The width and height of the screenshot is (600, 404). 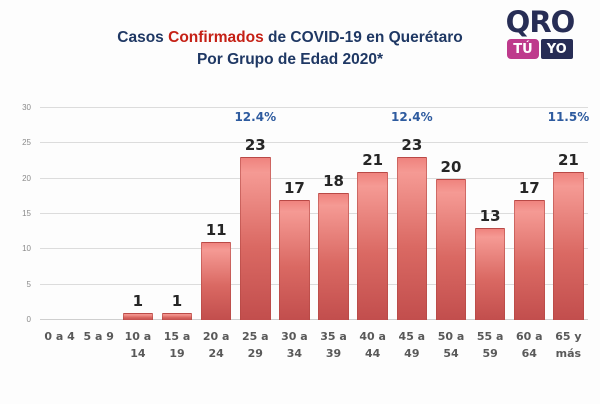 What do you see at coordinates (451, 166) in the screenshot?
I see `bar-value-label: 20` at bounding box center [451, 166].